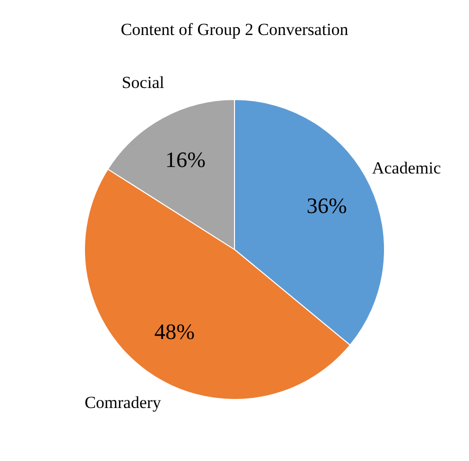 The height and width of the screenshot is (461, 469). What do you see at coordinates (143, 82) in the screenshot?
I see `slice-label: Social` at bounding box center [143, 82].